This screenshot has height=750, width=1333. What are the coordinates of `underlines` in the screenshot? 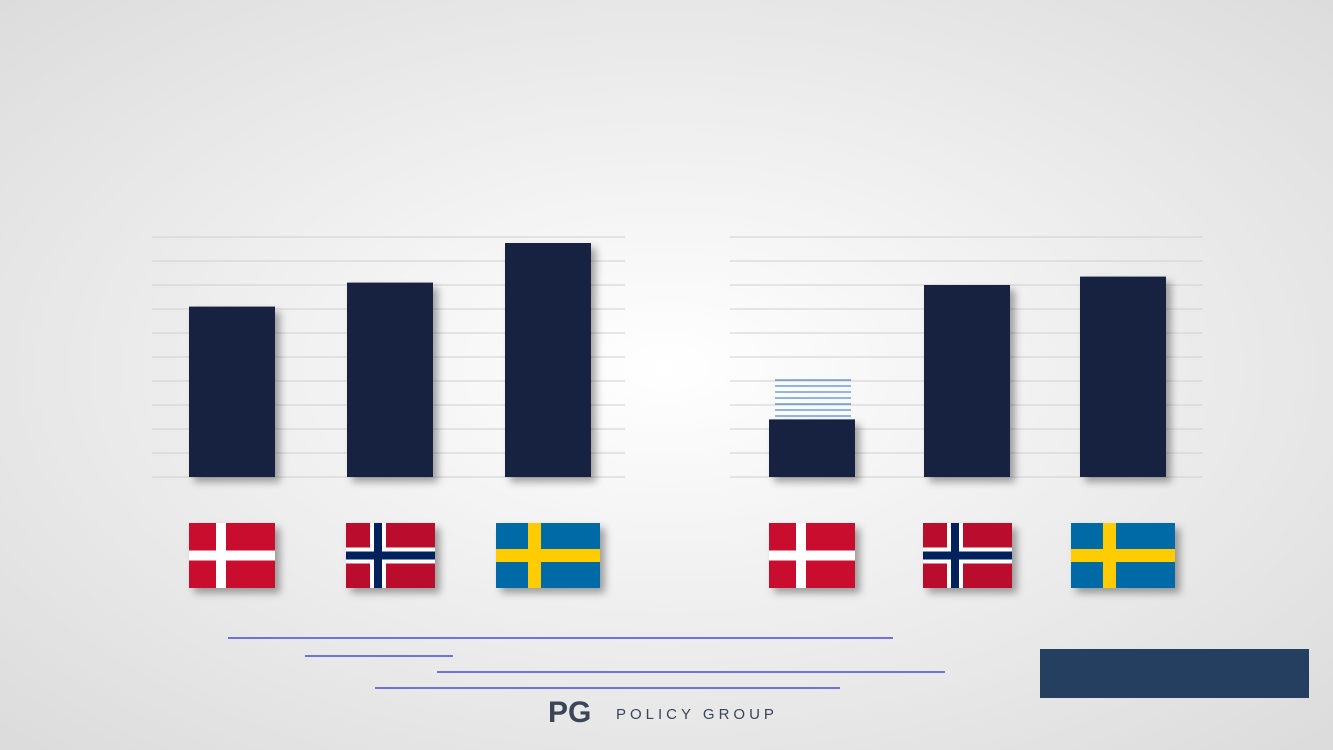 It's located at (586, 663).